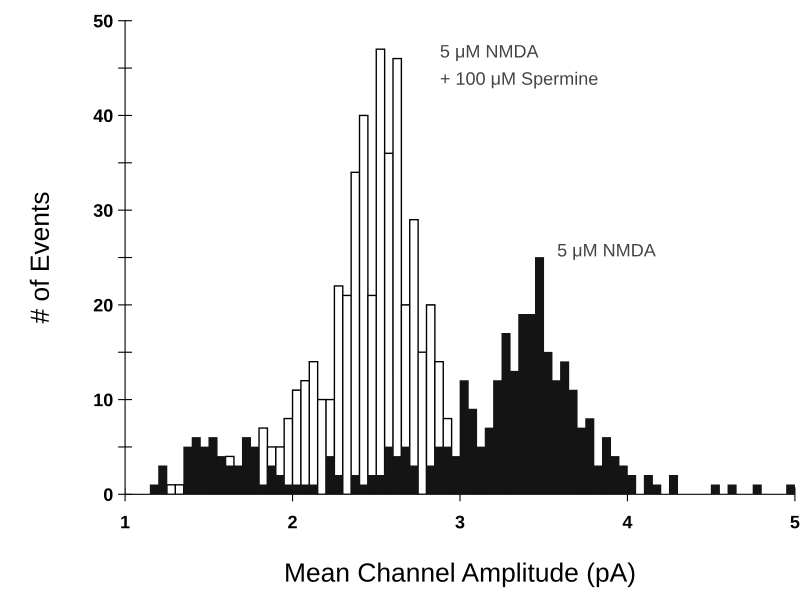  I want to click on y-tick-label: 0, so click(108, 495).